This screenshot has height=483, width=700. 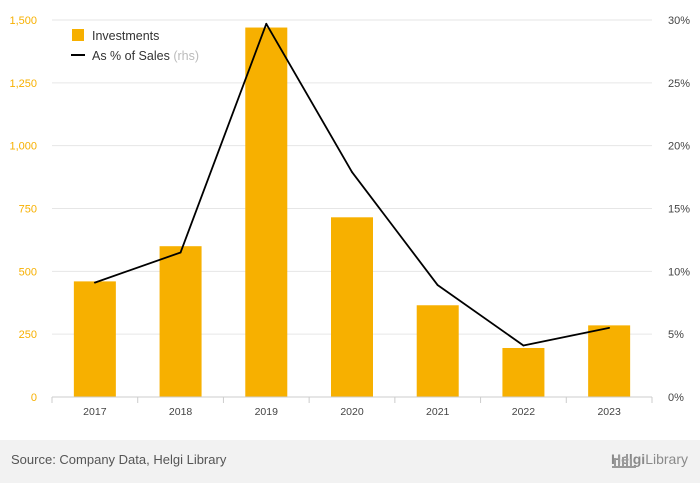 What do you see at coordinates (352, 412) in the screenshot?
I see `x-tick-label: 2020` at bounding box center [352, 412].